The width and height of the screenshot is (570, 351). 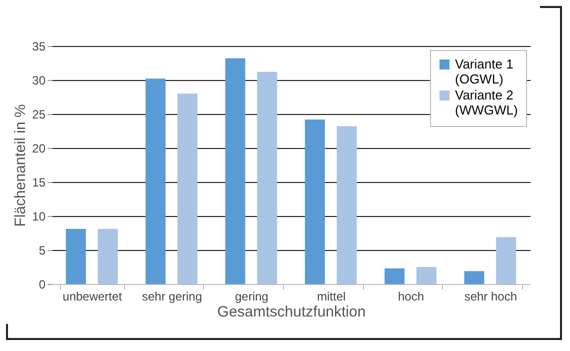 I want to click on y-tick-label: 20, so click(x=39, y=149).